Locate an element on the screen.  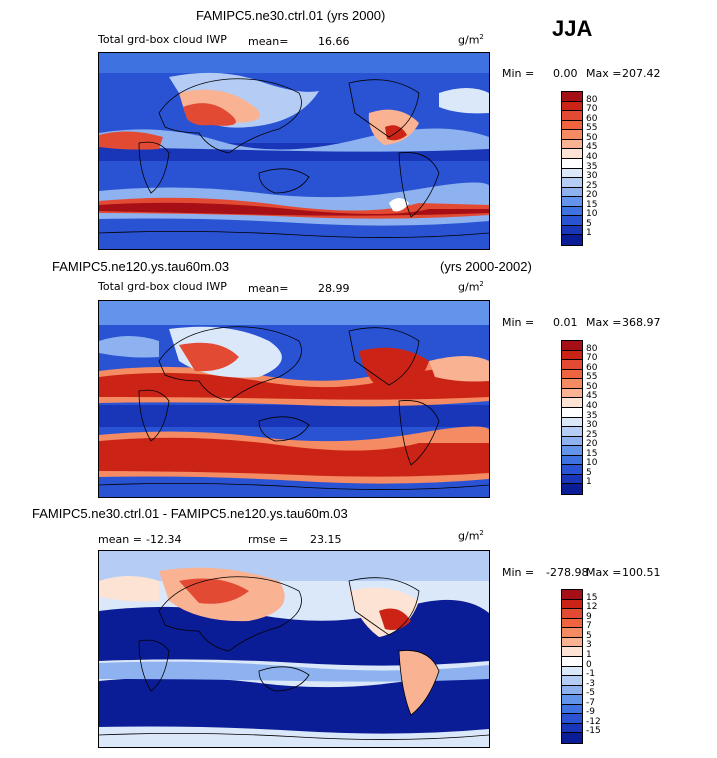
colorbar-tick-label: -7 is located at coordinates (590, 702).